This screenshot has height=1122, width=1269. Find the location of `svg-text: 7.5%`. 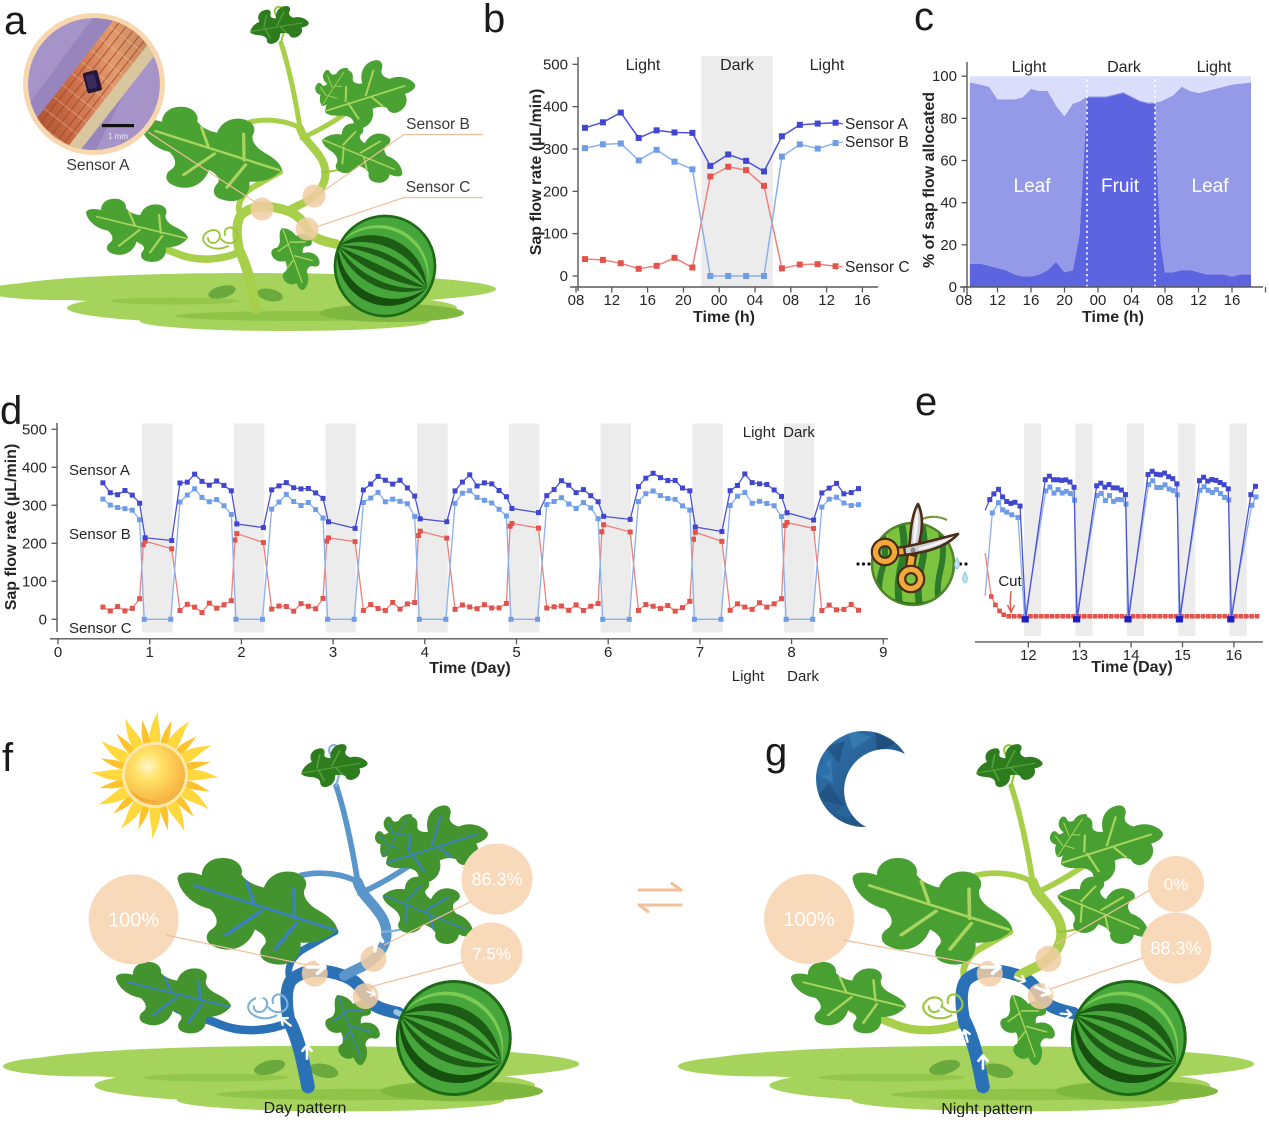

svg-text: 7.5% is located at coordinates (491, 953).